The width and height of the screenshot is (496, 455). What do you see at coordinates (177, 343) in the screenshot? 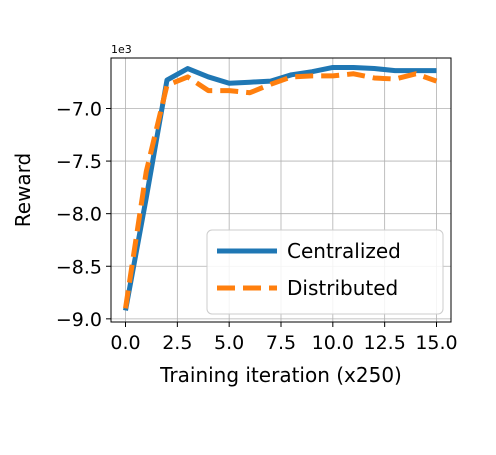
I see `x-tick-label: 2.5` at bounding box center [177, 343].